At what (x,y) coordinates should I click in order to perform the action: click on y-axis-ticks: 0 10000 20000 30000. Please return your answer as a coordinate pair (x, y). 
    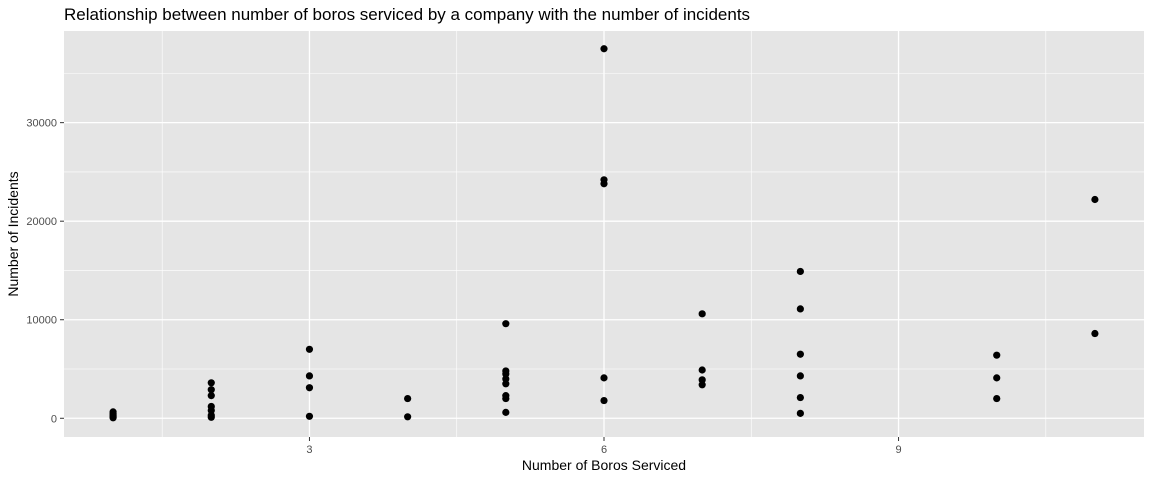
    Looking at the image, I should click on (45, 271).